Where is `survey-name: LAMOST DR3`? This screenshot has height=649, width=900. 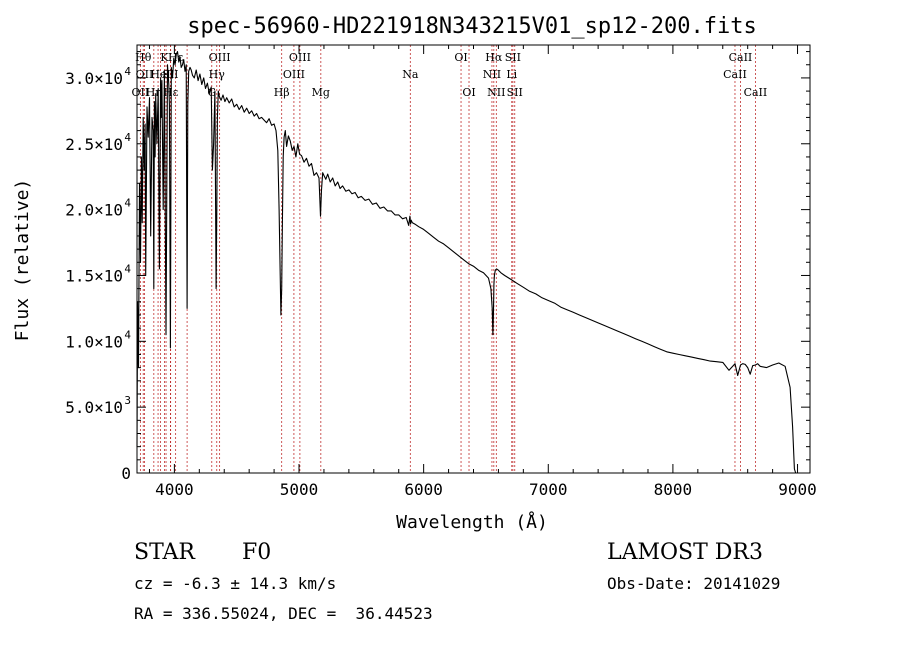
survey-name: LAMOST DR3 is located at coordinates (685, 552).